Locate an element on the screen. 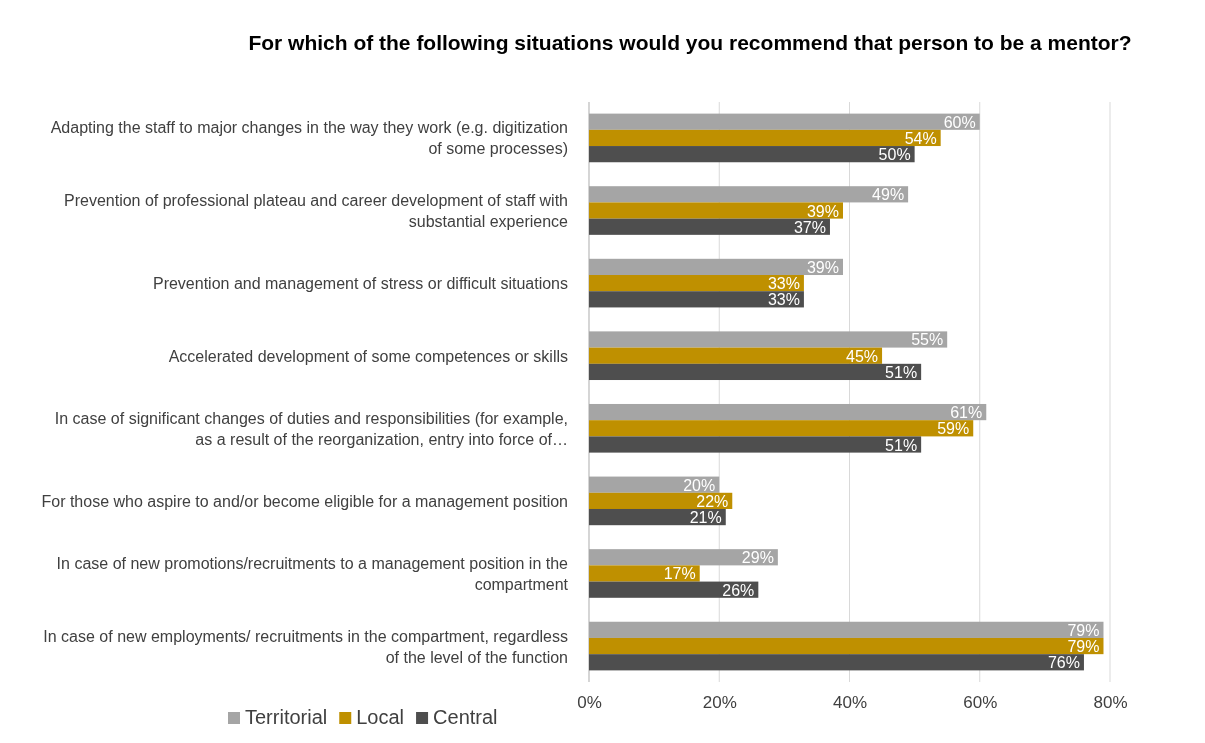 The width and height of the screenshot is (1205, 743). y-tick-label: Adapting the staff to major changes in the way they work (e.g. digitization of some processes) is located at coordinates (309, 138).